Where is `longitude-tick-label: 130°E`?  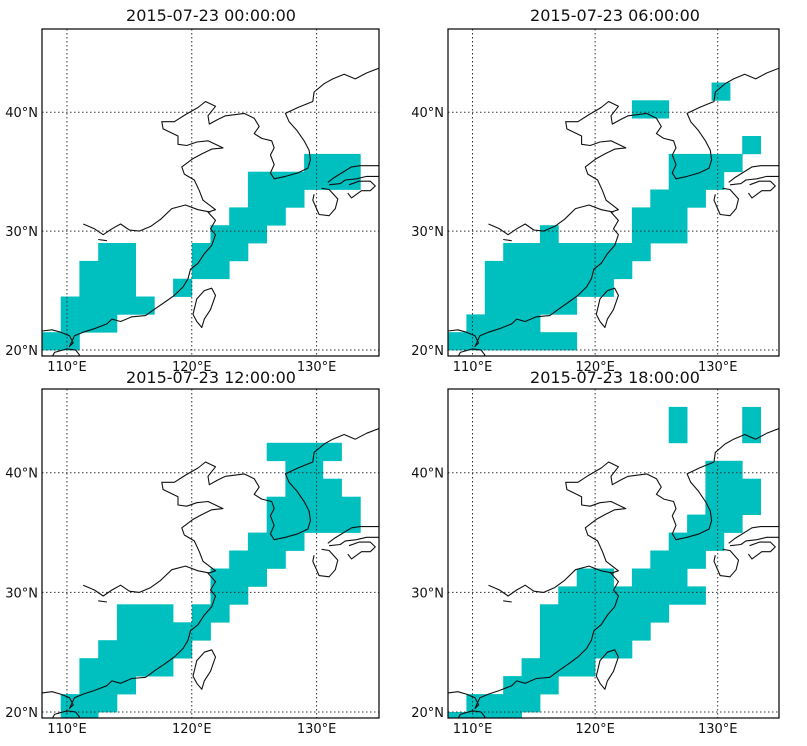 longitude-tick-label: 130°E is located at coordinates (718, 729).